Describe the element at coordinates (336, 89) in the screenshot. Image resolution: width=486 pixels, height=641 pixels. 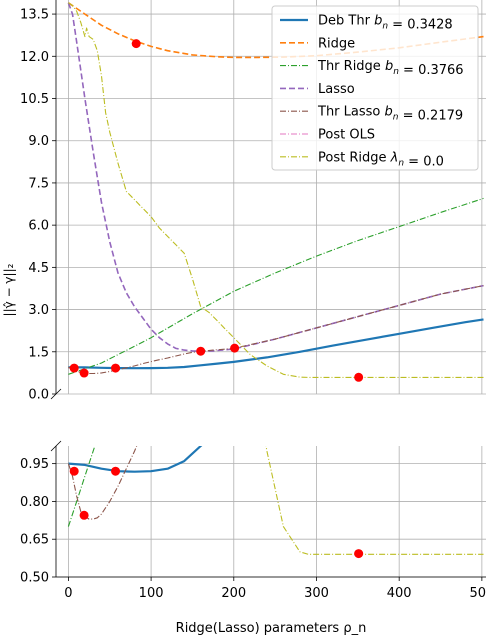
I see `legend-label: Lasso` at that location.